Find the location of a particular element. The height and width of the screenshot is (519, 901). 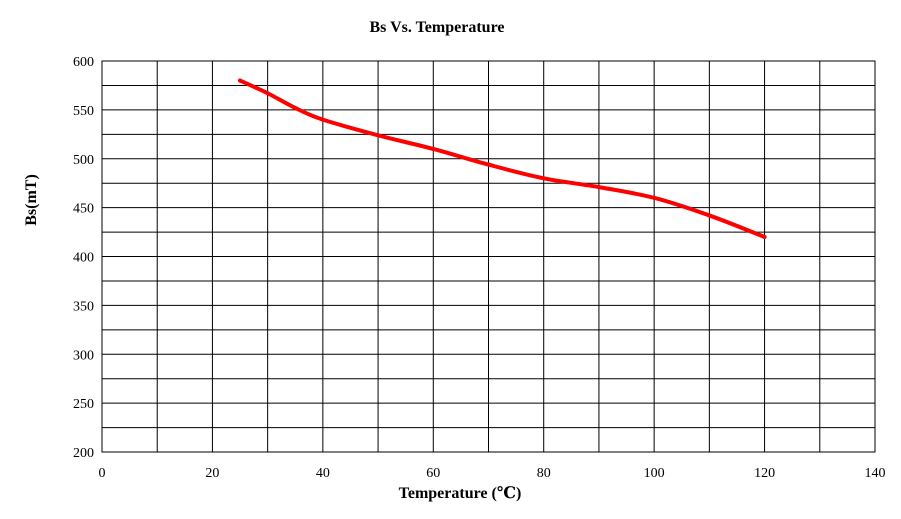

y-tick-label: 450 is located at coordinates (83, 209).